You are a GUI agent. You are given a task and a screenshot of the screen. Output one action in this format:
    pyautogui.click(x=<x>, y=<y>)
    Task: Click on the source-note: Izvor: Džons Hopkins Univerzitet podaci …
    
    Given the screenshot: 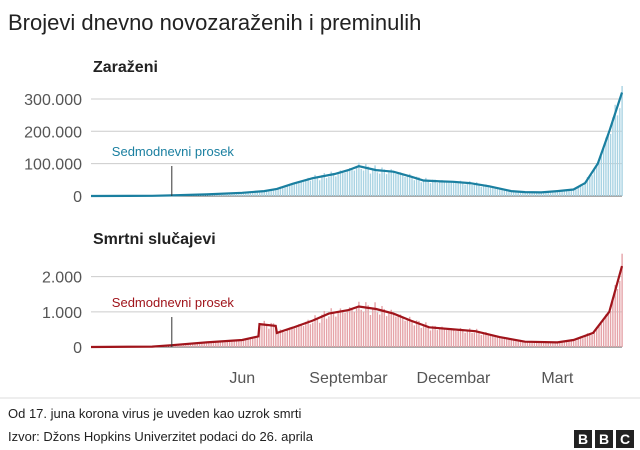 What is the action you would take?
    pyautogui.click(x=161, y=436)
    